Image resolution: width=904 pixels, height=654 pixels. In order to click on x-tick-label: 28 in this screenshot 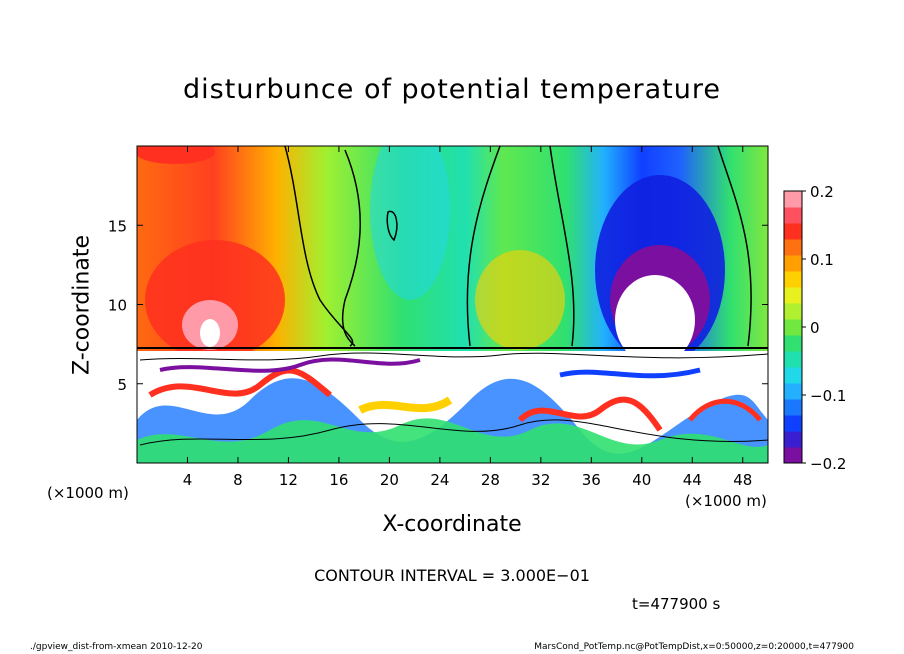, I will do `click(490, 480)`.